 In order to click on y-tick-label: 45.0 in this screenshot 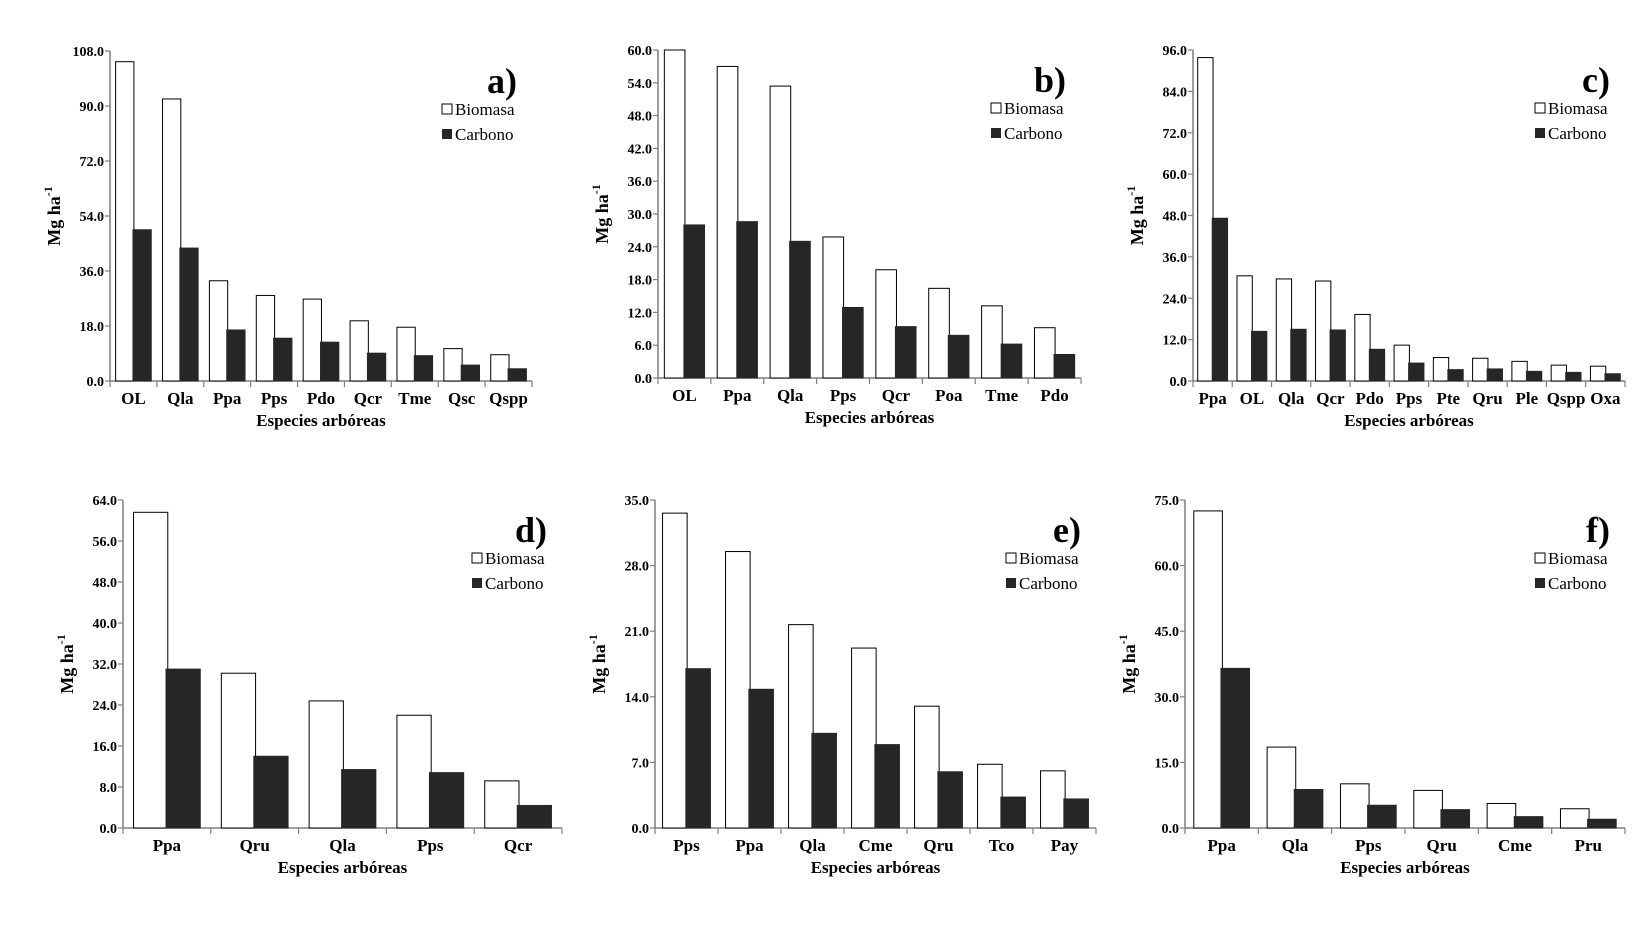, I will do `click(1167, 632)`.